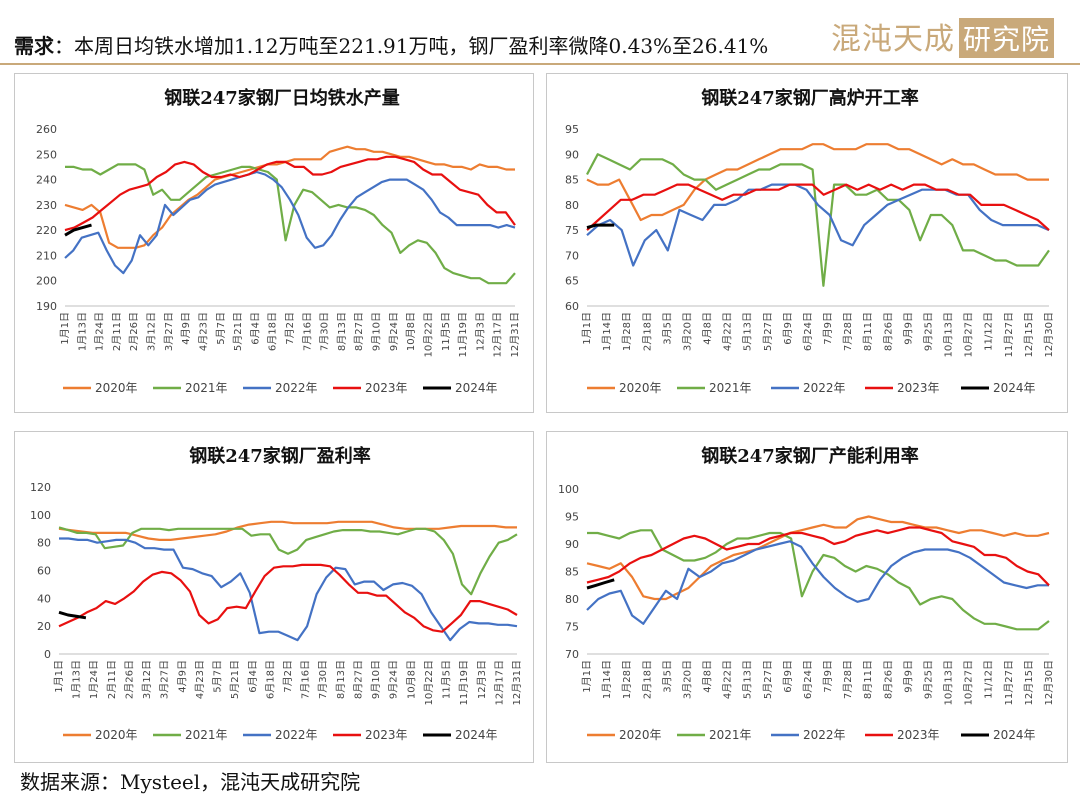 The width and height of the screenshot is (1080, 810). I want to click on y-tick-label: 230, so click(46, 205).